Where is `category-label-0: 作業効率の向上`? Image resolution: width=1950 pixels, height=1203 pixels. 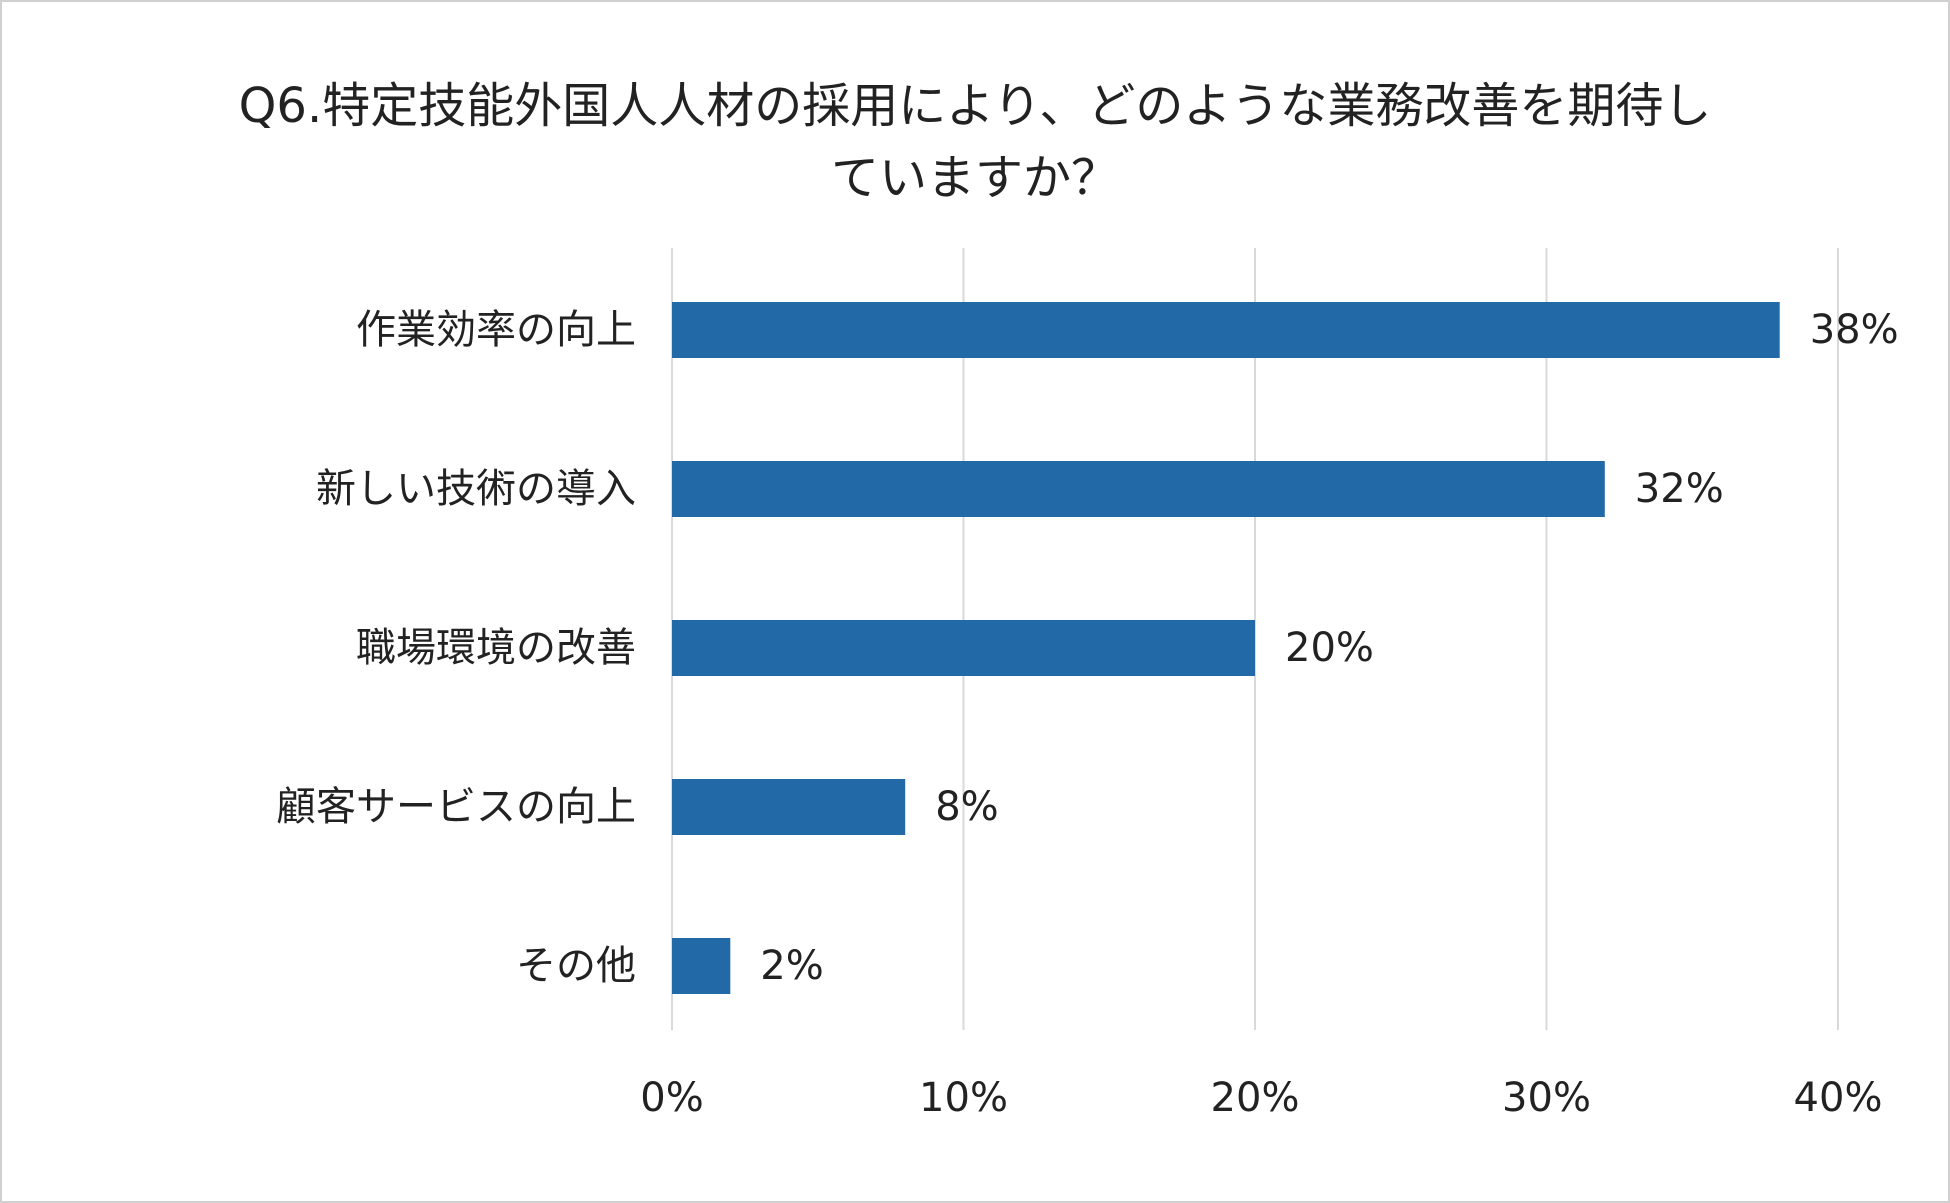 category-label-0: 作業効率の向上 is located at coordinates (496, 330).